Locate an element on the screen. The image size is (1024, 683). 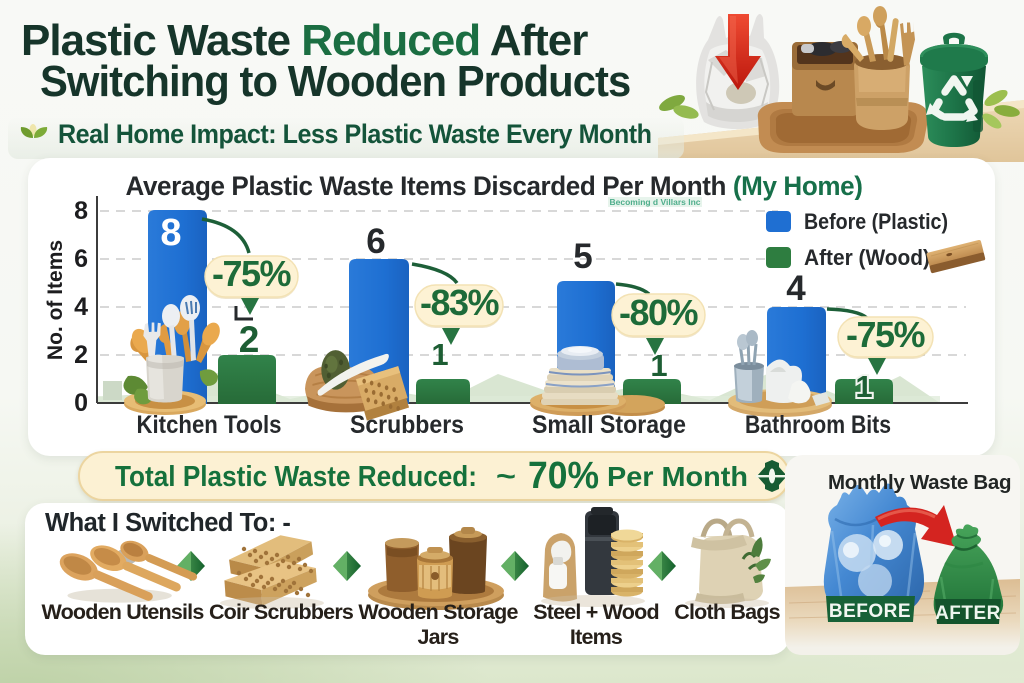
svg-text: Small Storage is located at coordinates (609, 425).